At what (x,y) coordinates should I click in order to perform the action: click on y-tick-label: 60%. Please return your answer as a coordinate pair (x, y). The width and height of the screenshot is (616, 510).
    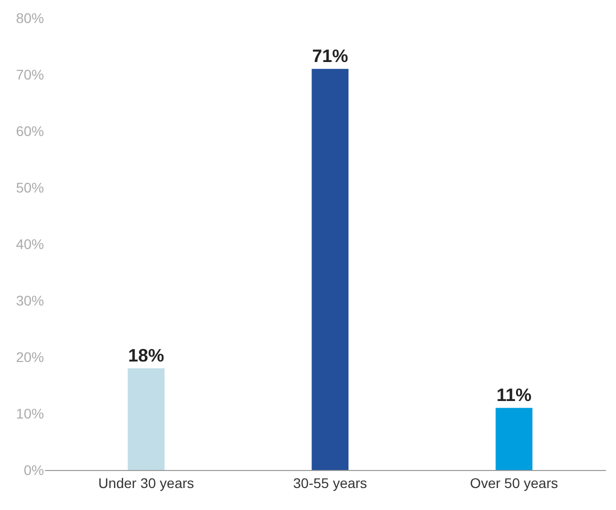
    Looking at the image, I should click on (30, 130).